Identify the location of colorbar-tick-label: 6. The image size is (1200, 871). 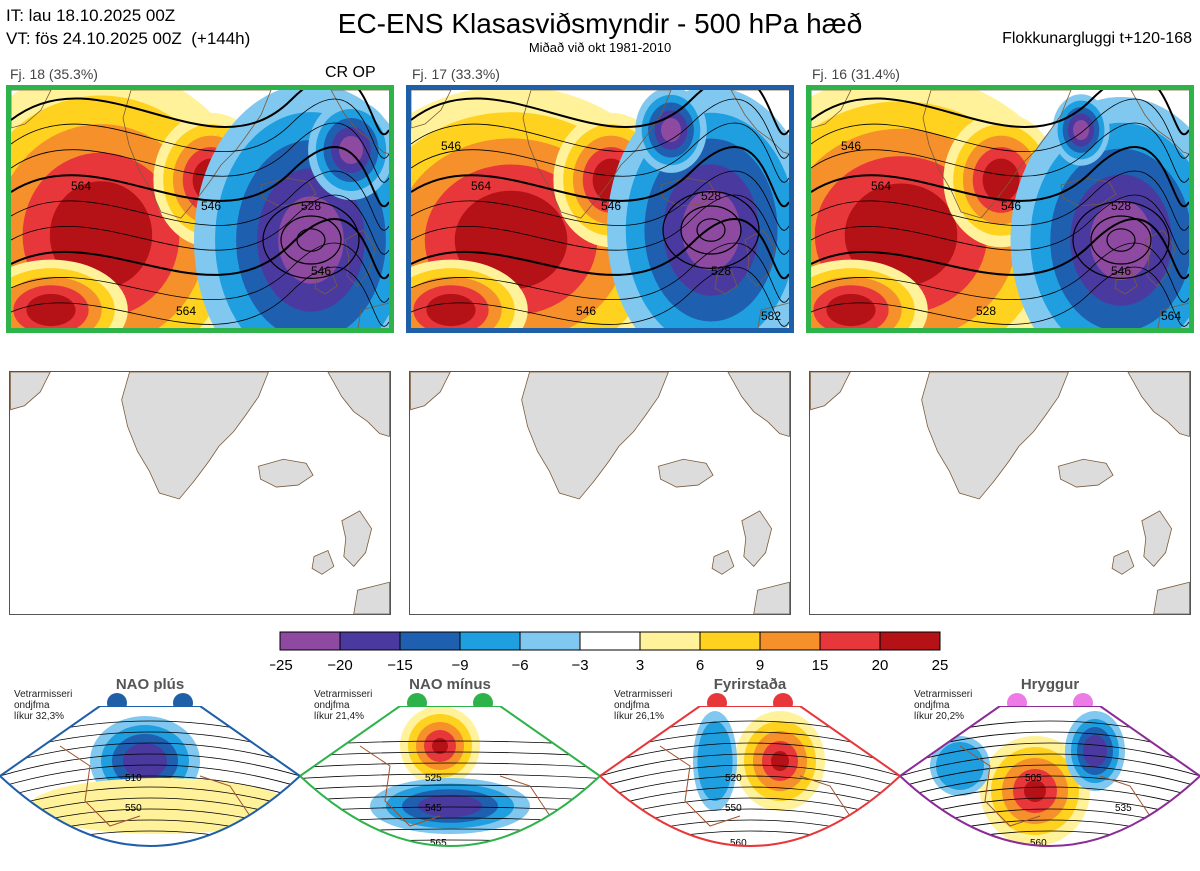
(700, 665).